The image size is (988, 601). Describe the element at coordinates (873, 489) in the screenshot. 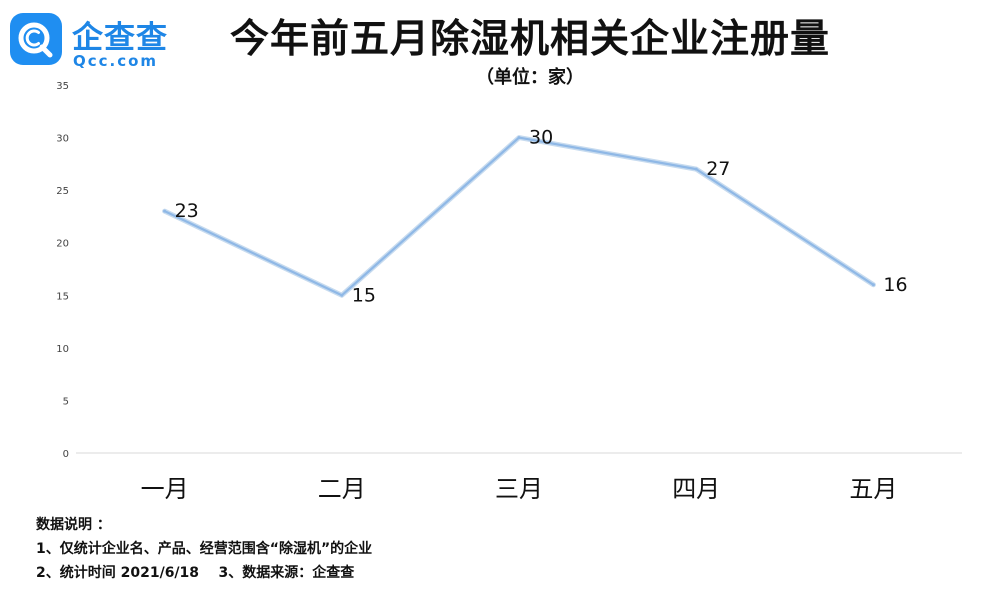

I see `x-tick-label: 五月` at that location.